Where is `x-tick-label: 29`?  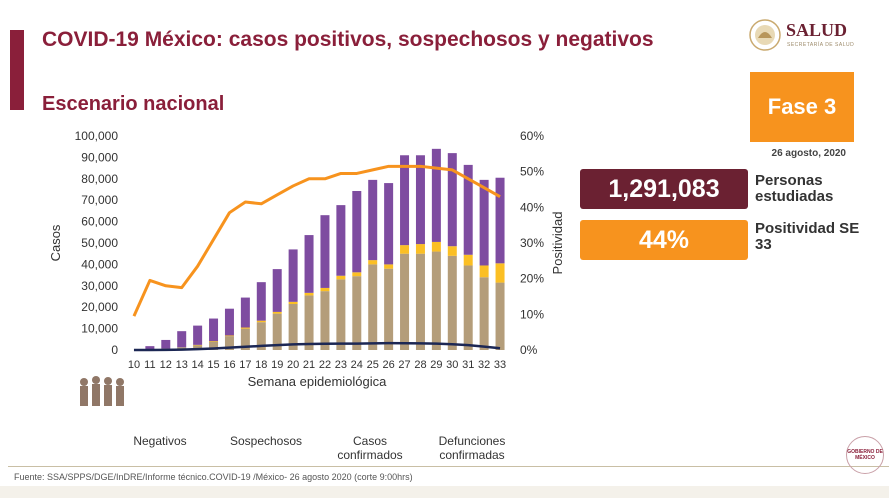
x-tick-label: 29 is located at coordinates (436, 365).